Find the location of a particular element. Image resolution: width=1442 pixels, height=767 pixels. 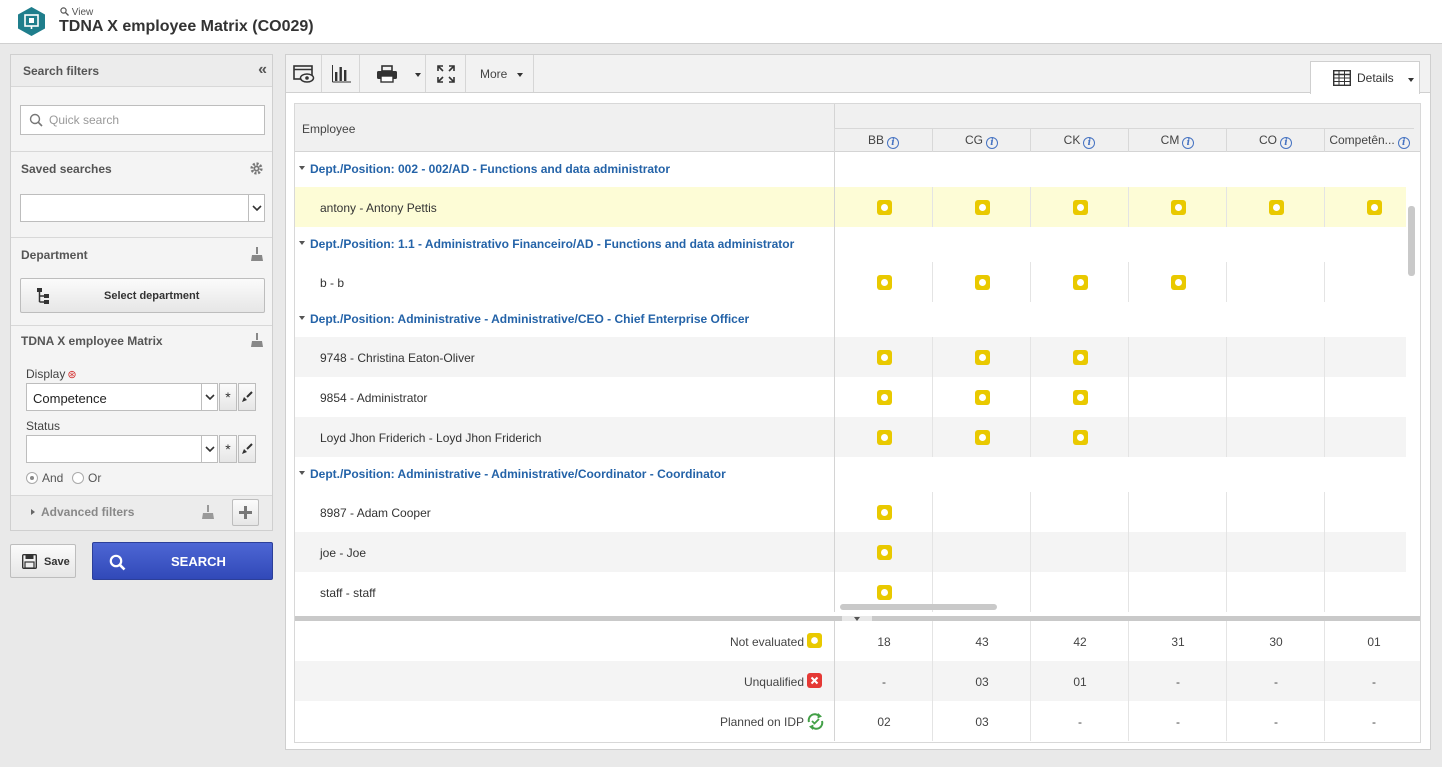

details-view-tab: Details is located at coordinates (1365, 77).